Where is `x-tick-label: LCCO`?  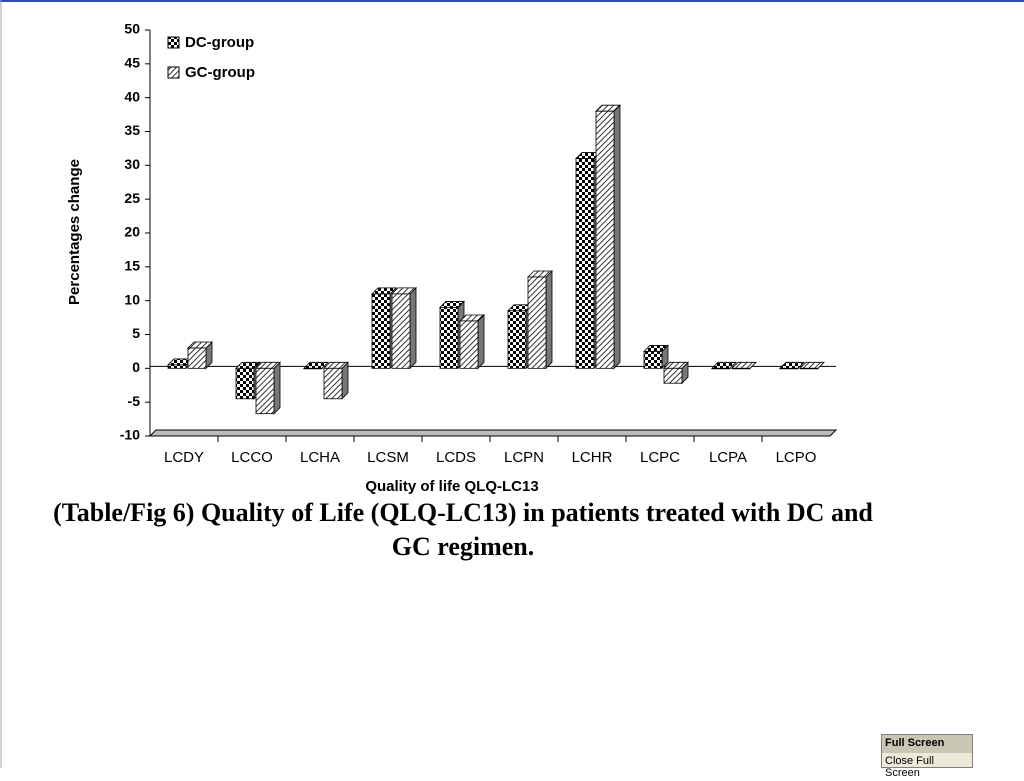
x-tick-label: LCCO is located at coordinates (252, 457).